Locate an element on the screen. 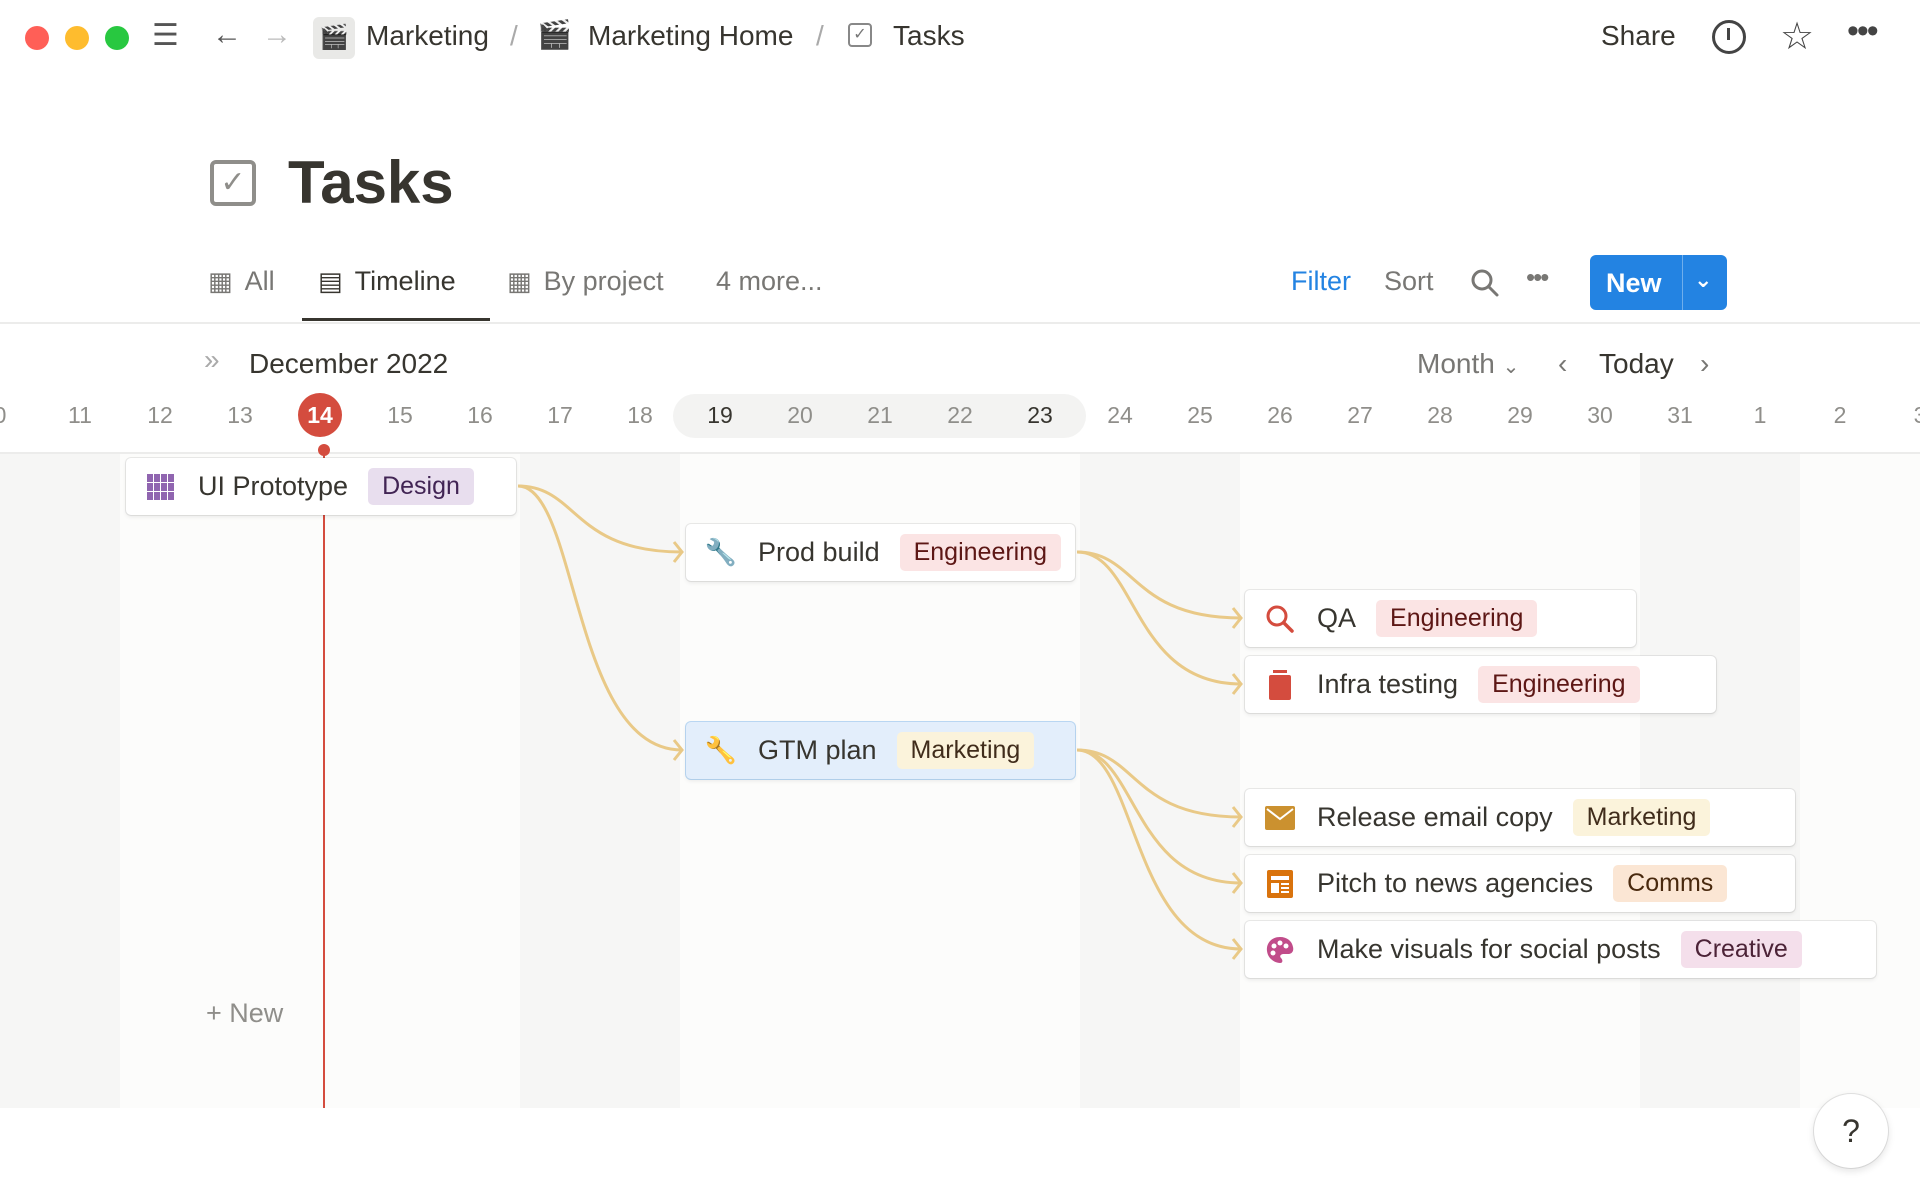  minimize-window-button is located at coordinates (77, 38).